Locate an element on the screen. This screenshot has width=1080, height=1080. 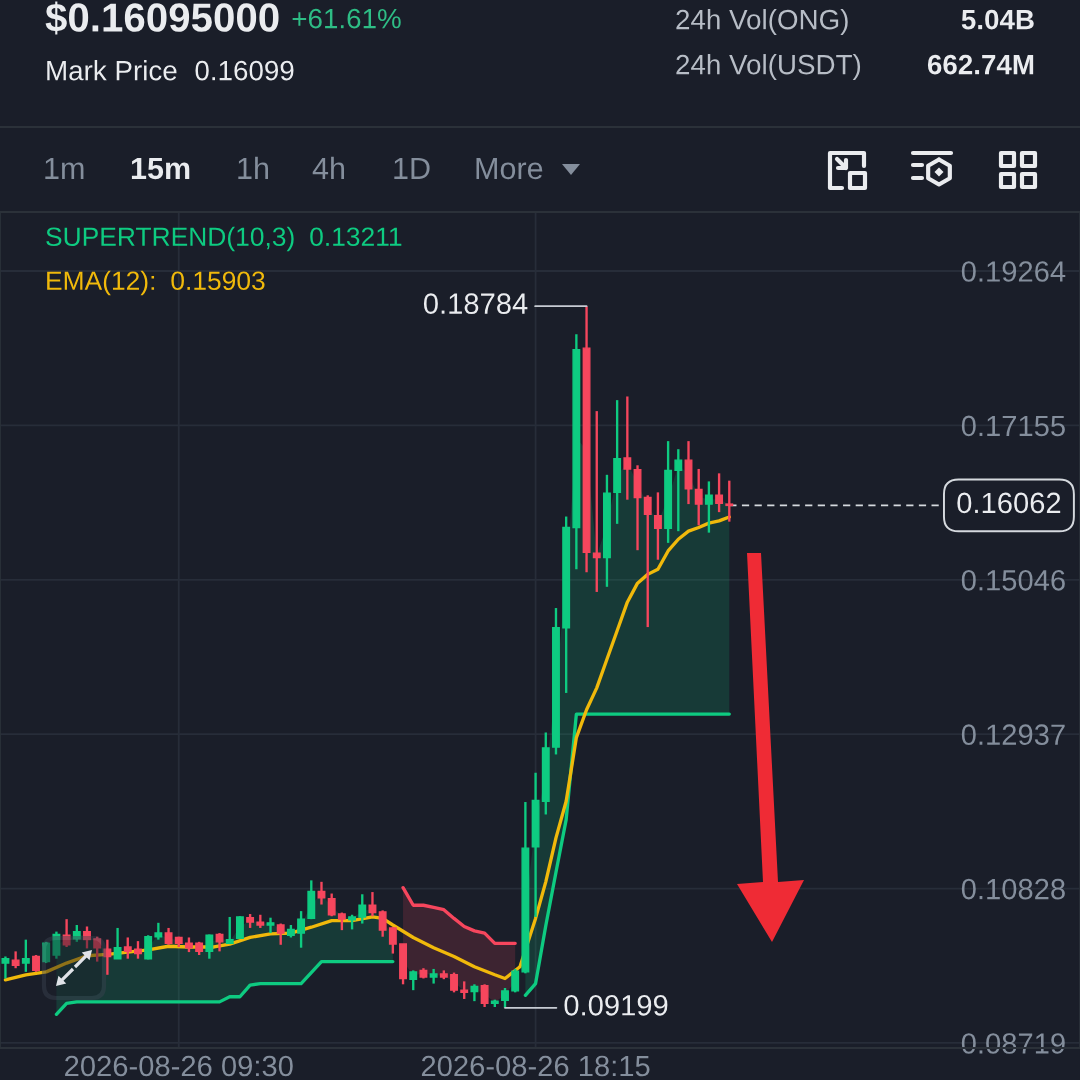
y-tick-label: 0.15046 is located at coordinates (1013, 580).